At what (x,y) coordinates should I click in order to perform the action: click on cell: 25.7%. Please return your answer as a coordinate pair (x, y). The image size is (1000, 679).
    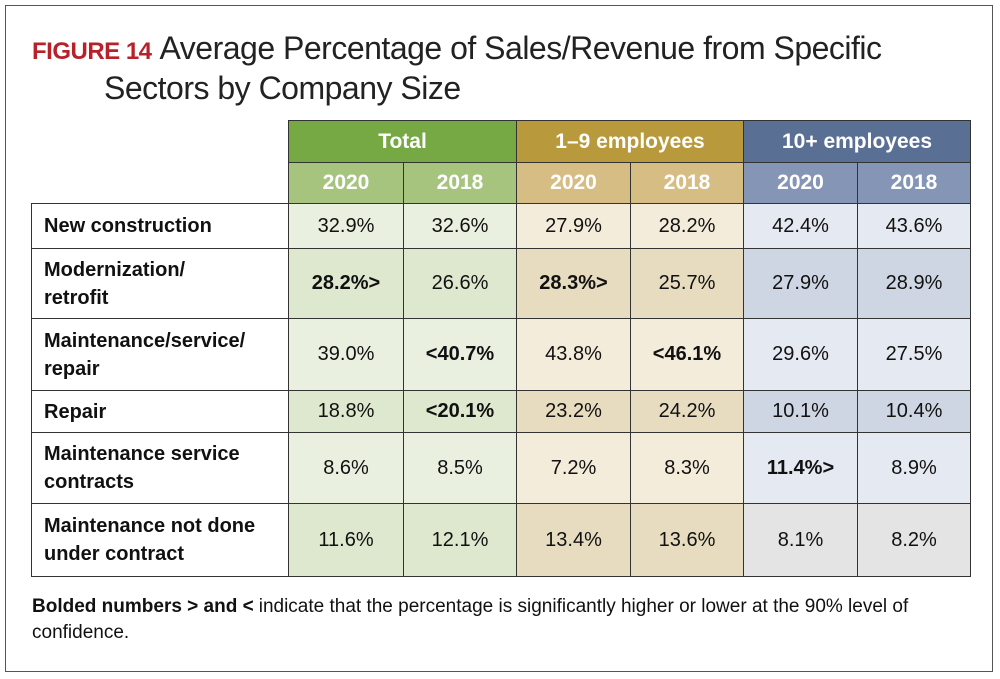
    Looking at the image, I should click on (687, 283).